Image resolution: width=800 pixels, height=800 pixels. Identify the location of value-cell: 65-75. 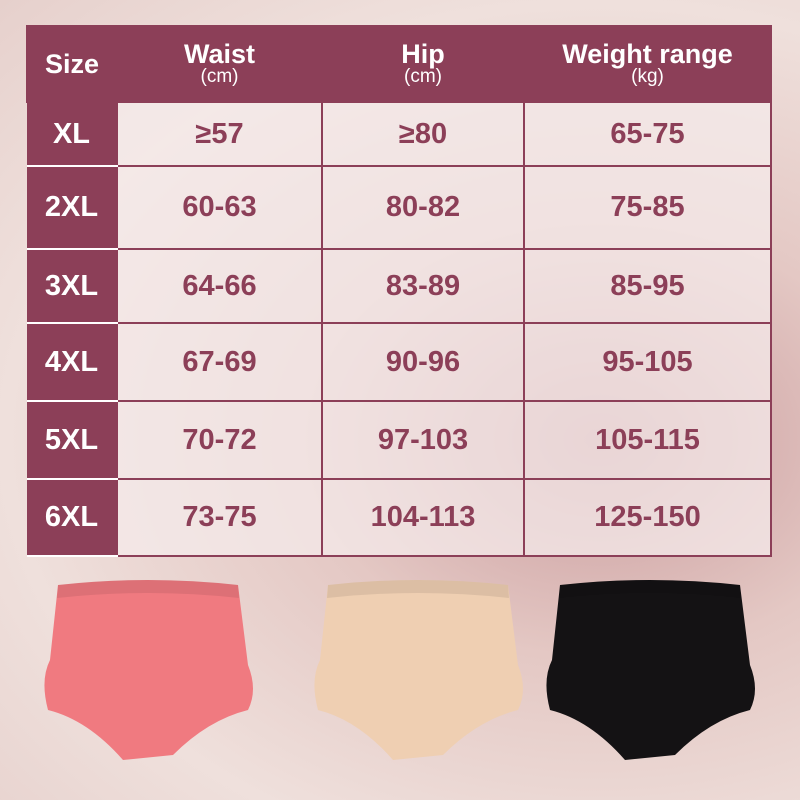
(647, 134).